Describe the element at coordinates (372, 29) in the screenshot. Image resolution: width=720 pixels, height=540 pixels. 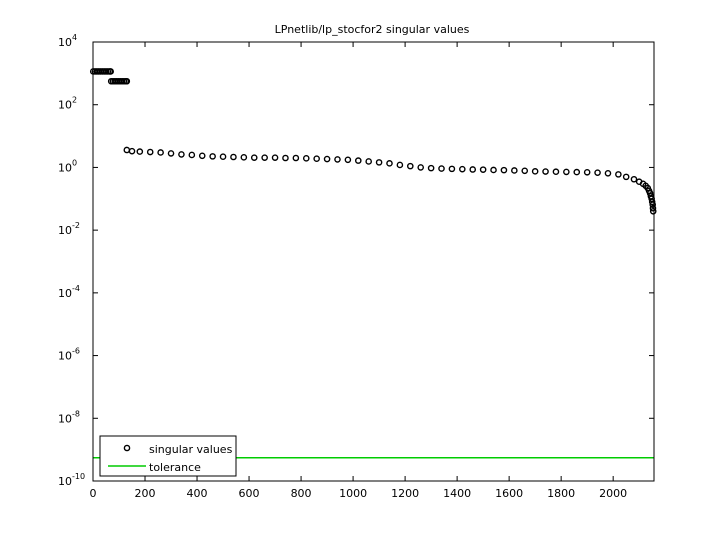
I see `chart-title: LPnetlib/lp_stocfor2 singular values` at that location.